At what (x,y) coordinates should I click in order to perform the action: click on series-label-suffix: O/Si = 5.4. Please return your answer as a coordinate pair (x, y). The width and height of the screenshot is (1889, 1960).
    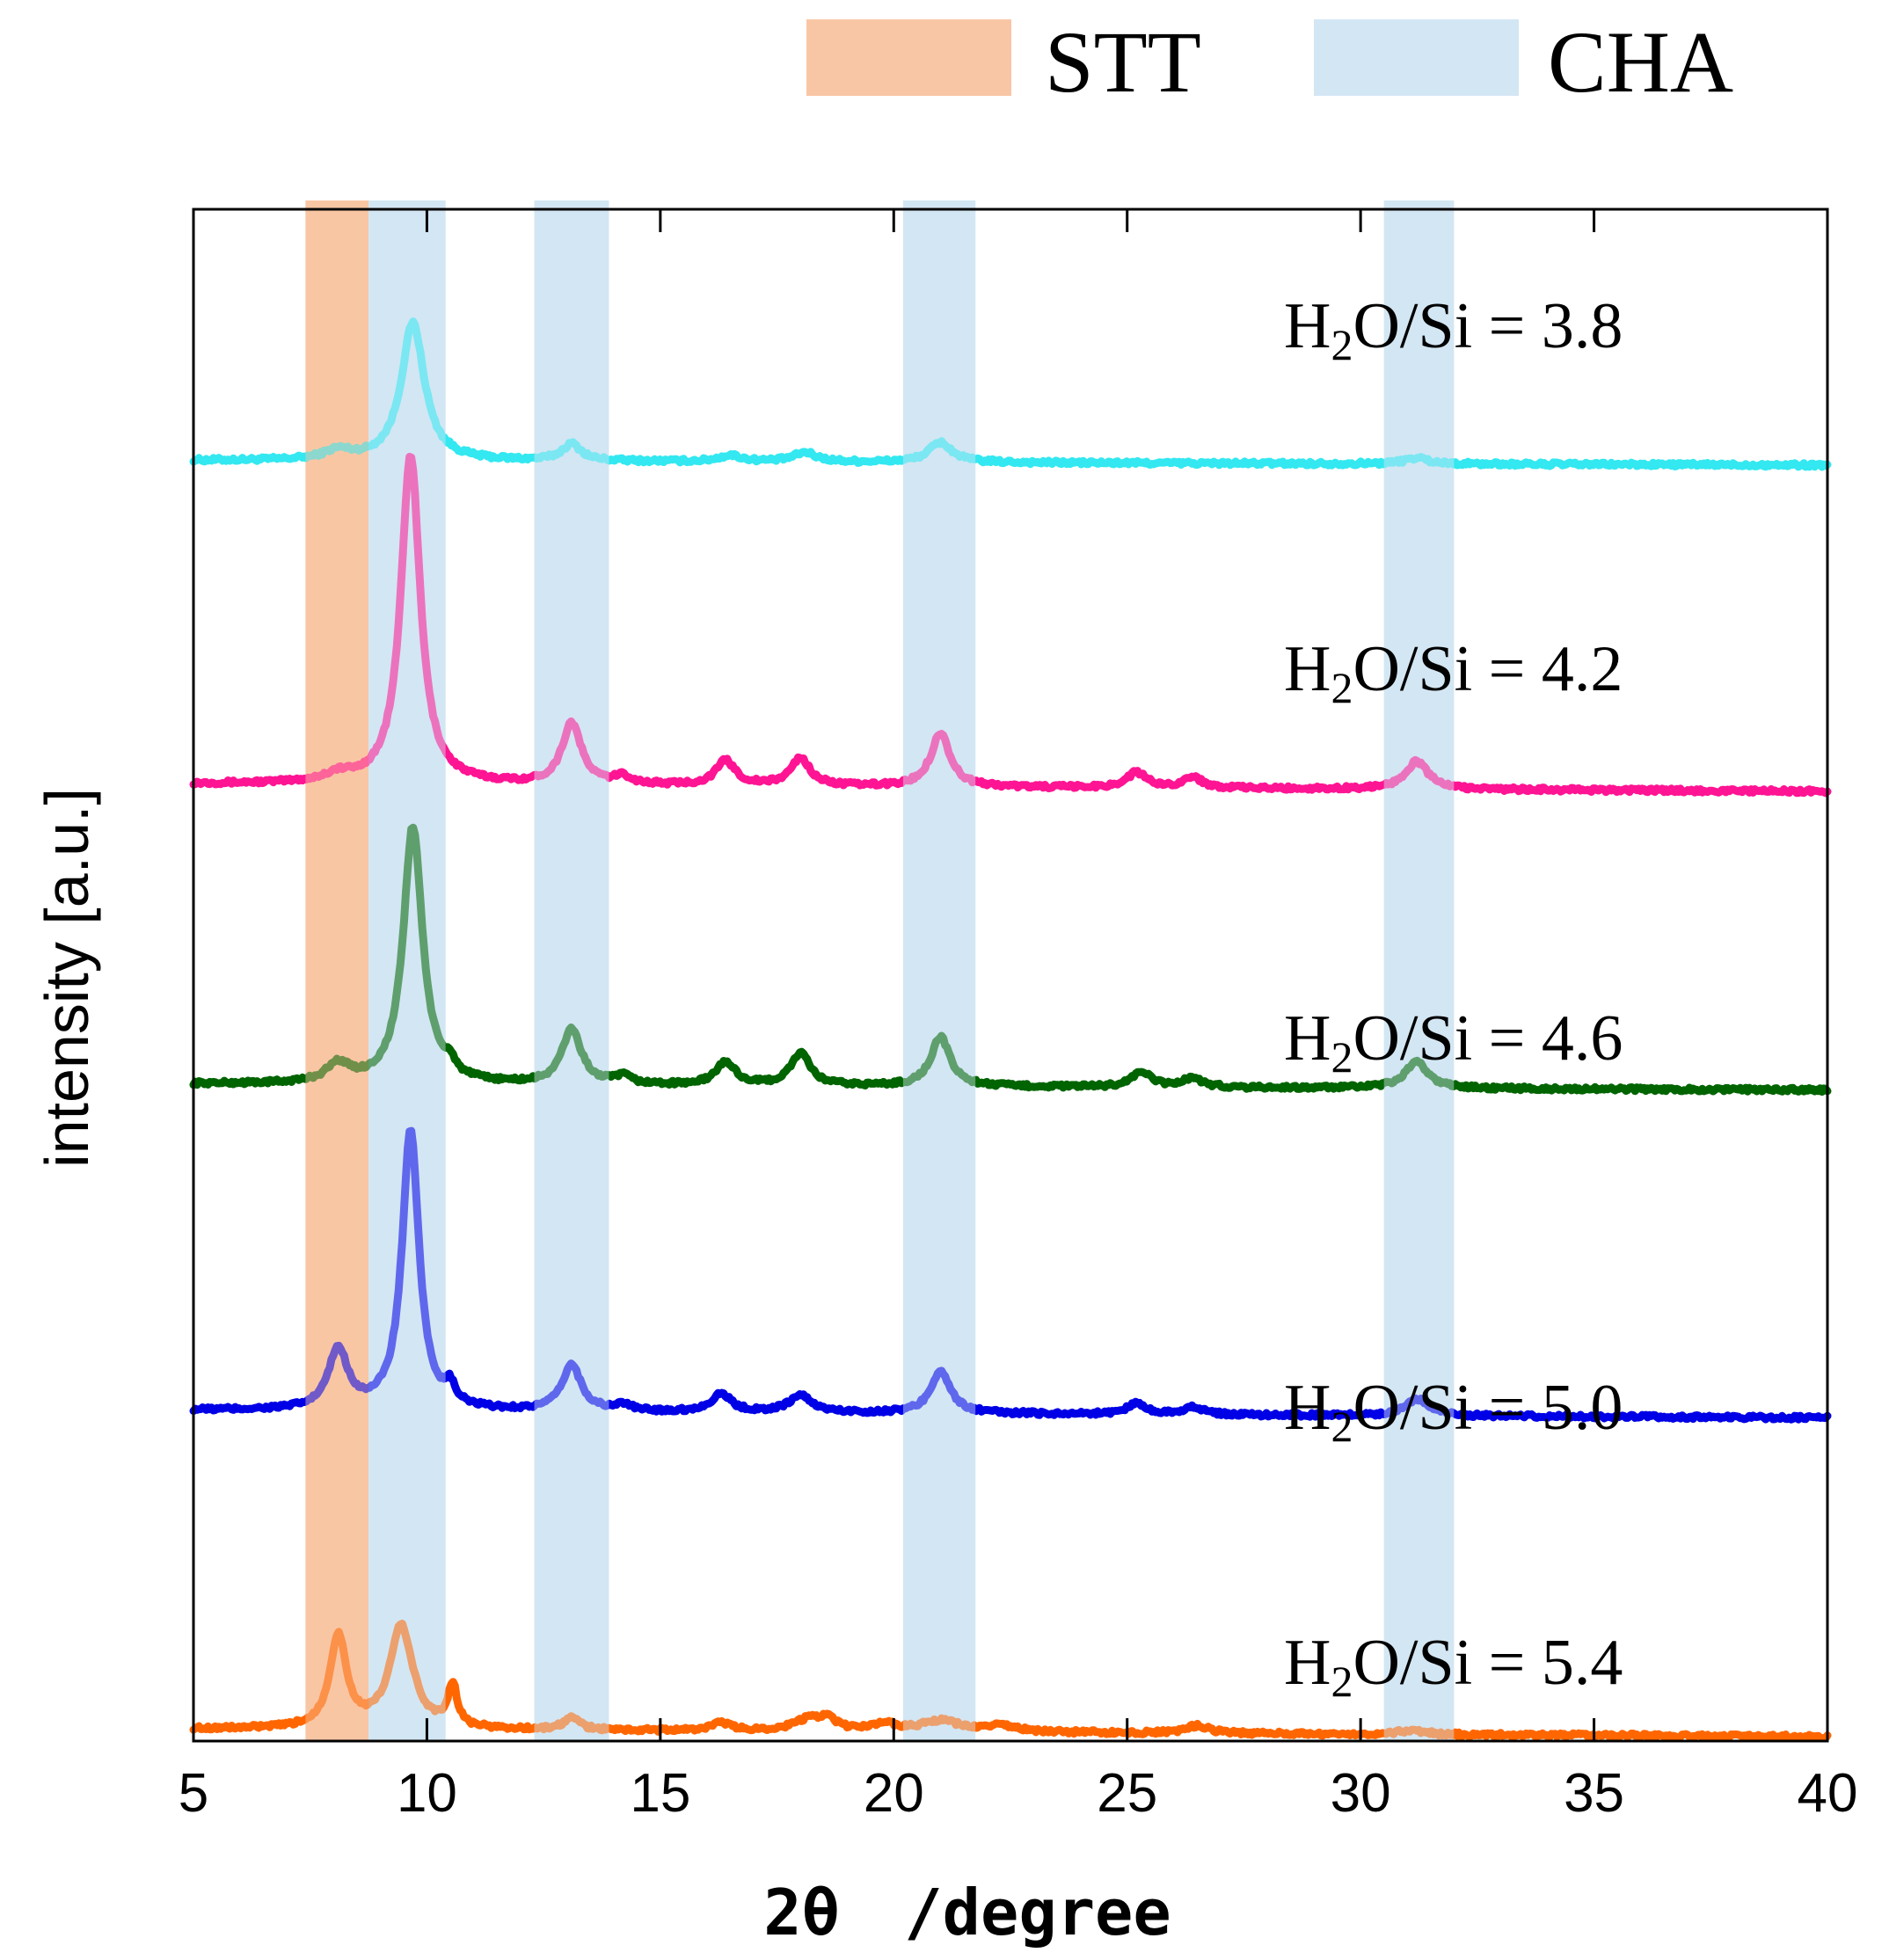
    Looking at the image, I should click on (1488, 1663).